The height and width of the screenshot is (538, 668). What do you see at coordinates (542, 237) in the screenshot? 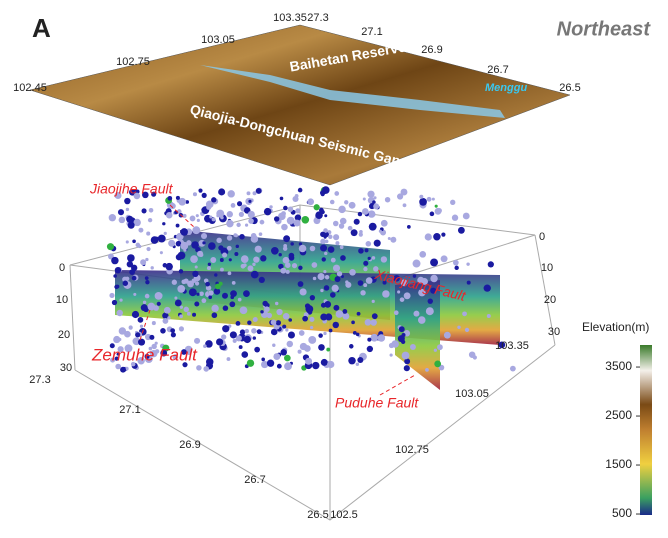
I see `depth-tick-label: 0` at bounding box center [542, 237].